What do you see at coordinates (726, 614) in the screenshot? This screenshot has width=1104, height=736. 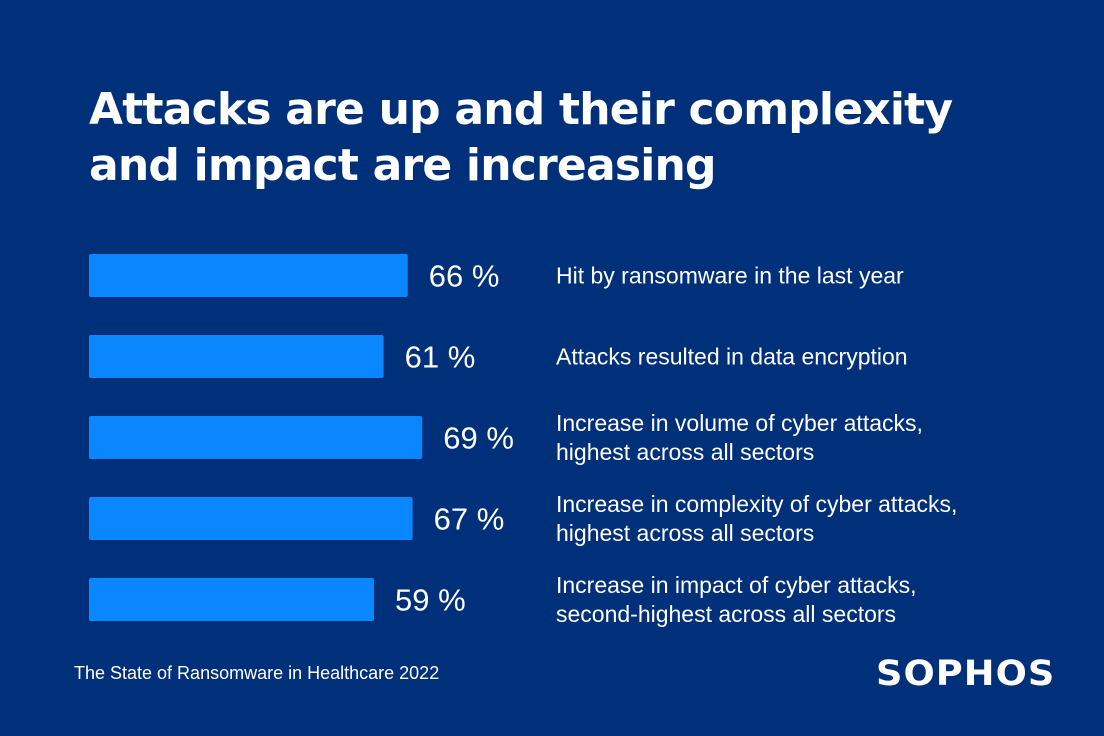 I see `category-label: second-highest across all sectors` at bounding box center [726, 614].